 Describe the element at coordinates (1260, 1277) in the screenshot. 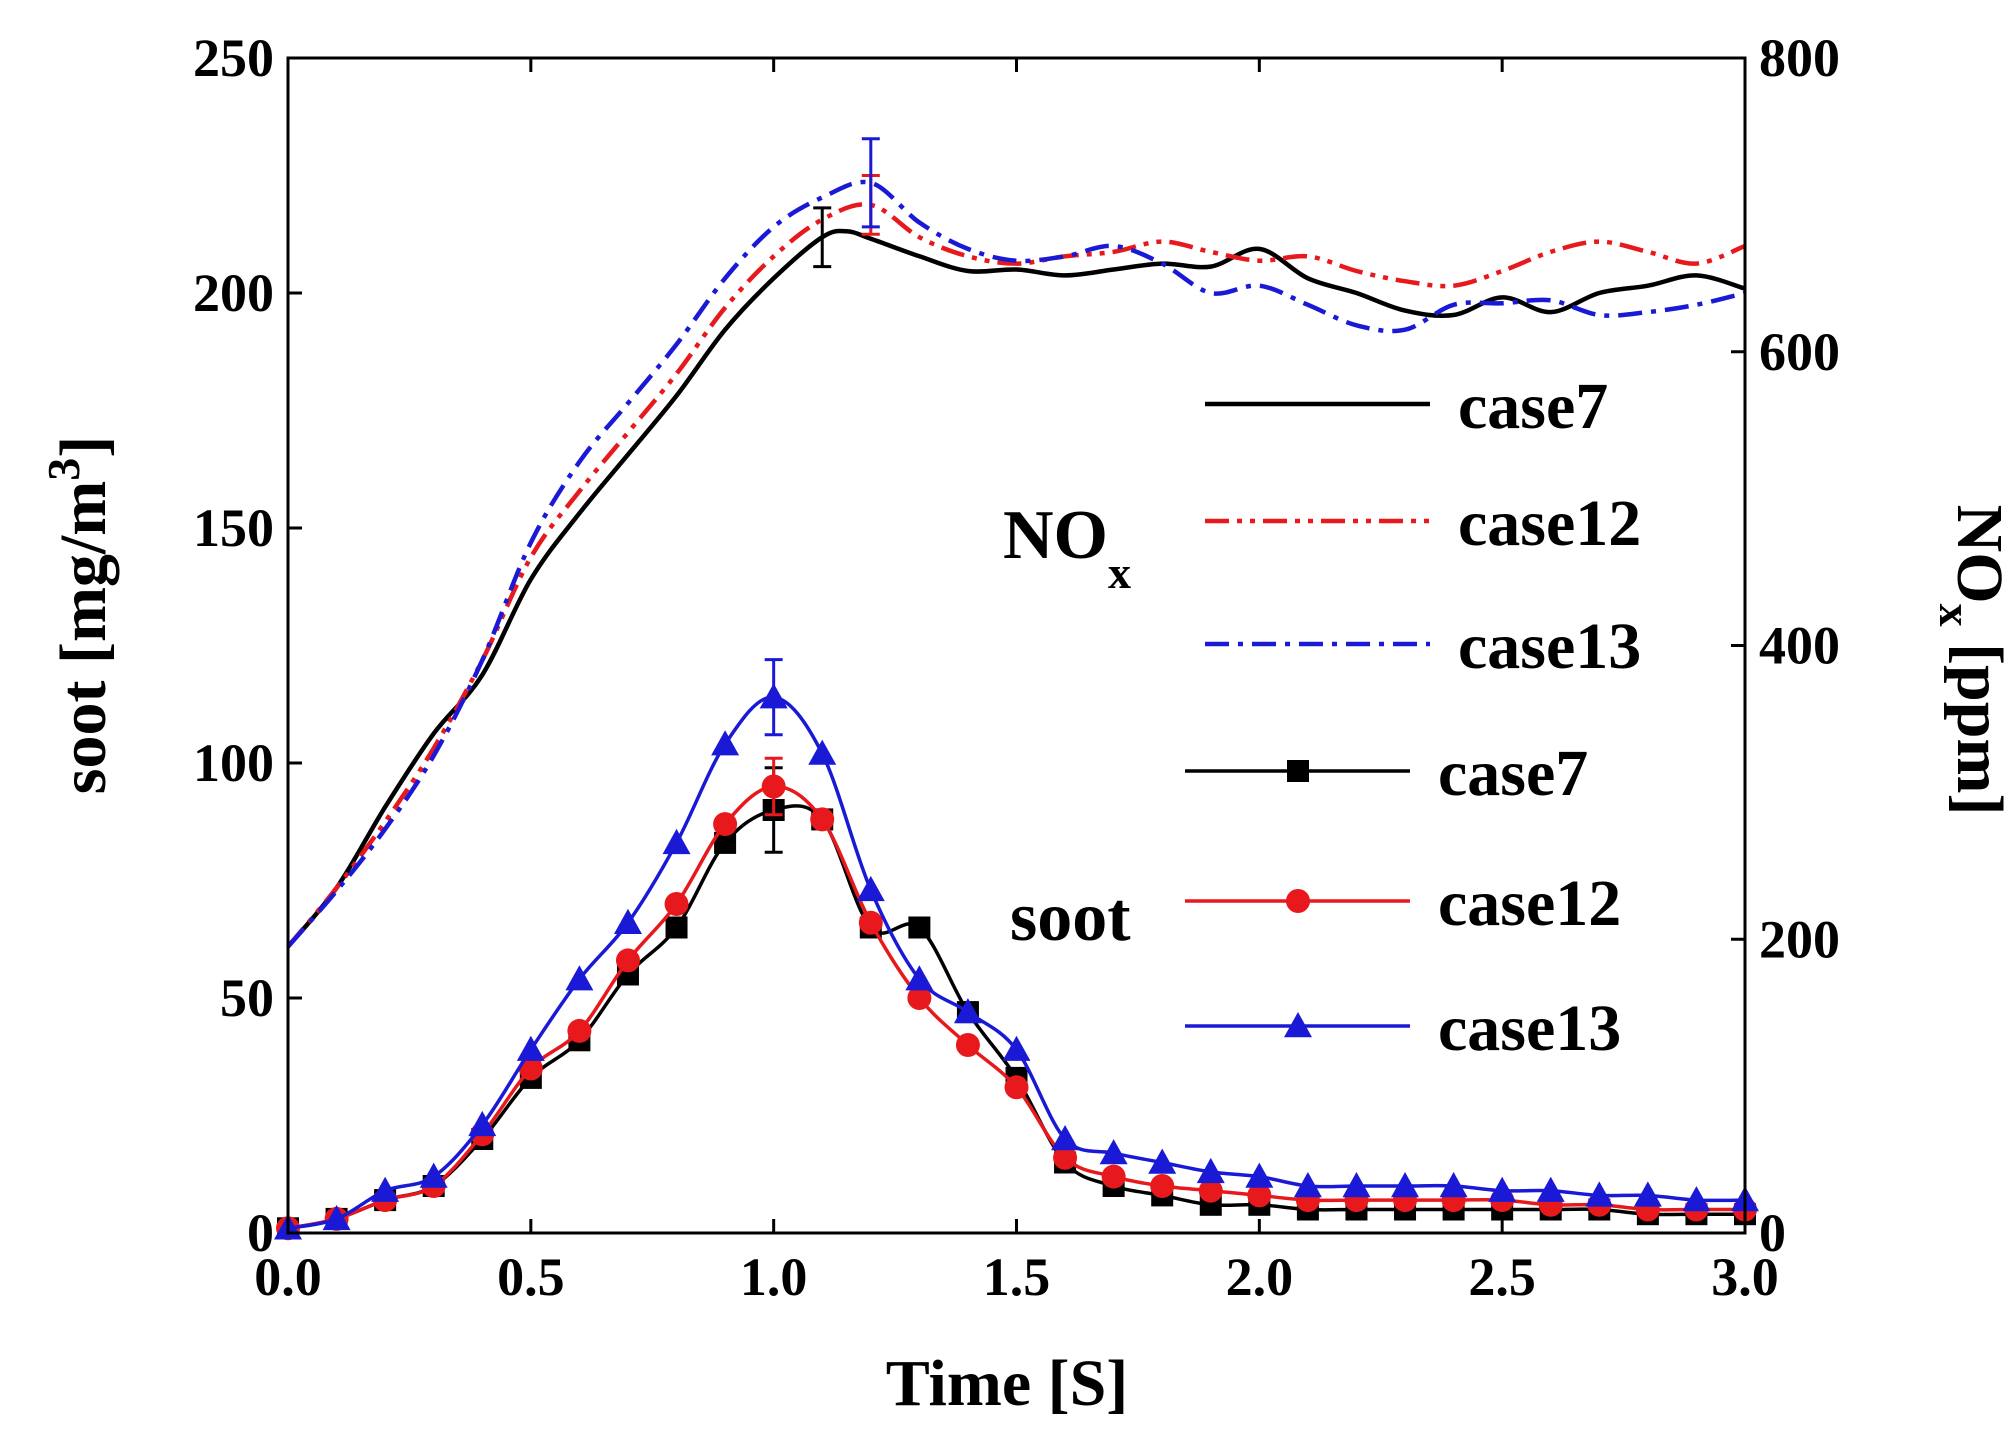

I see `x-tick-label-4: 2.0` at that location.